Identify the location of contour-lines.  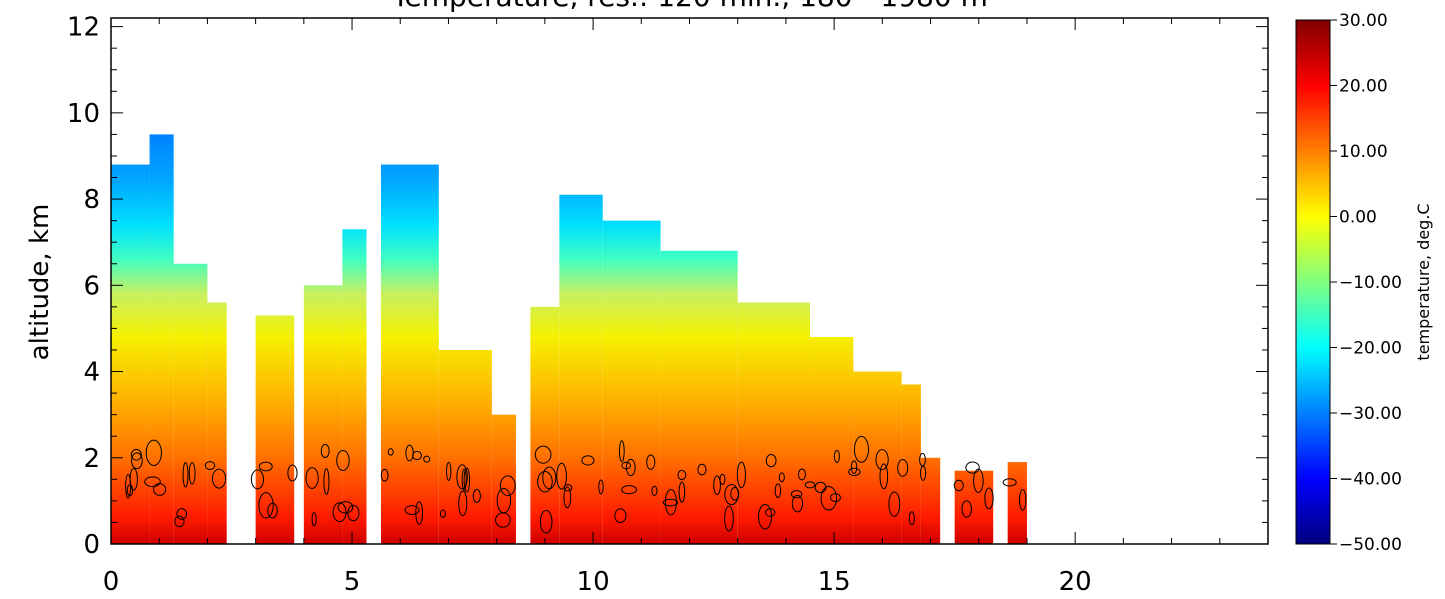
(576, 484).